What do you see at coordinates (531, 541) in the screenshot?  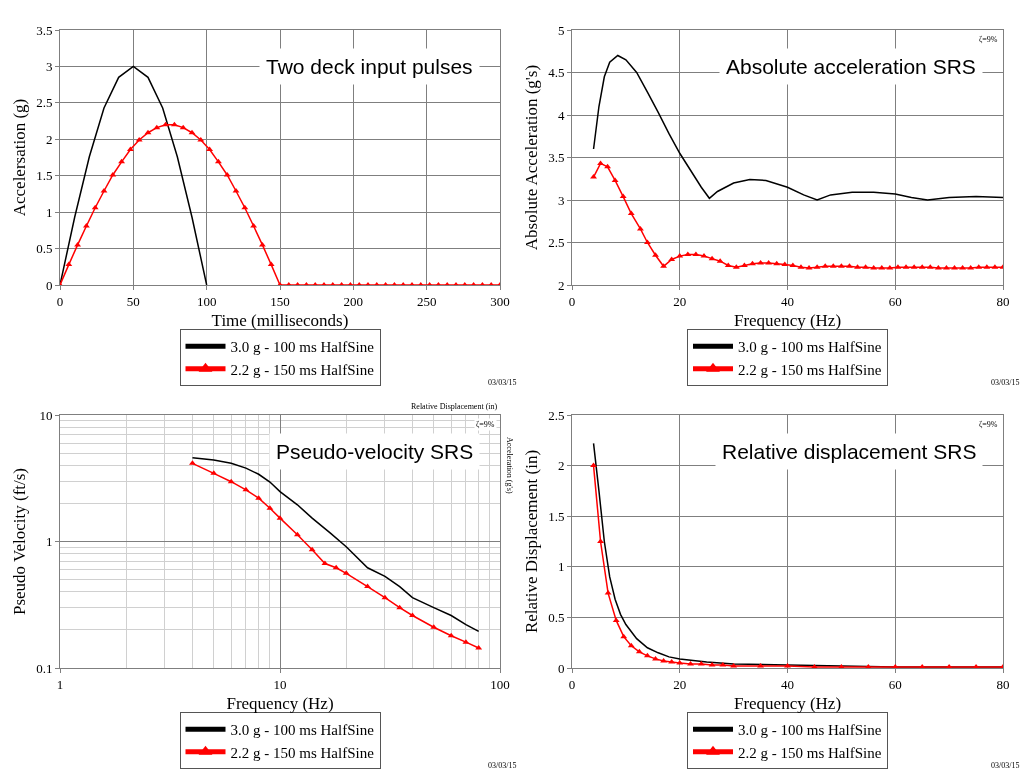 I see `y-axis-title: Relative Displacement (in)` at bounding box center [531, 541].